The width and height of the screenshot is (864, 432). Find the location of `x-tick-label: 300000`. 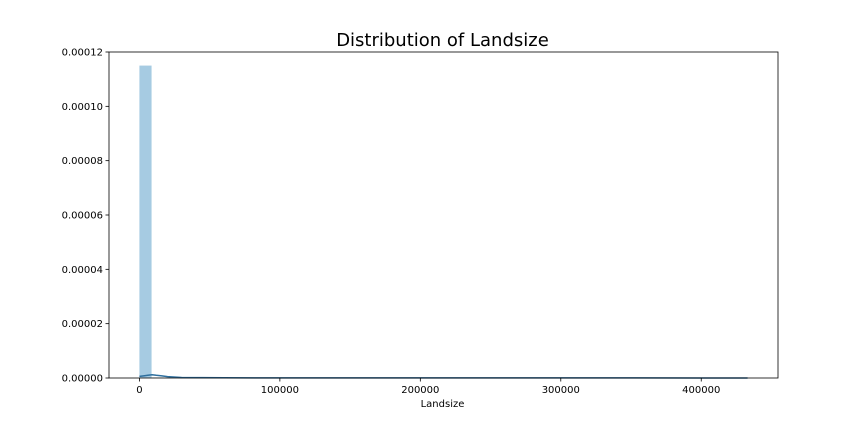

x-tick-label: 300000 is located at coordinates (561, 390).